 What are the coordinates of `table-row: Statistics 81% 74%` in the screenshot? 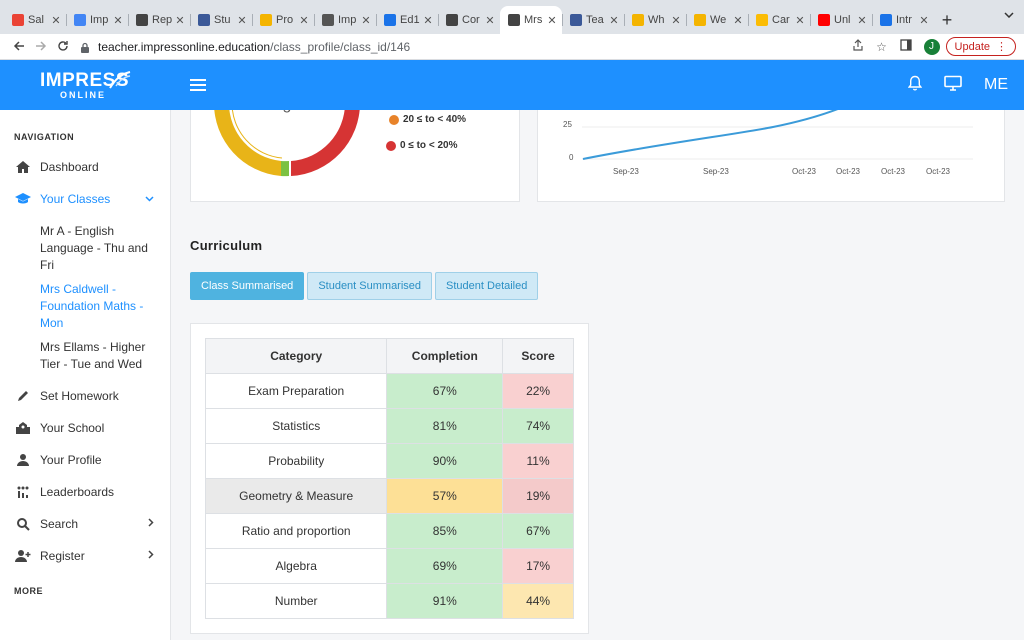 It's located at (389, 426).